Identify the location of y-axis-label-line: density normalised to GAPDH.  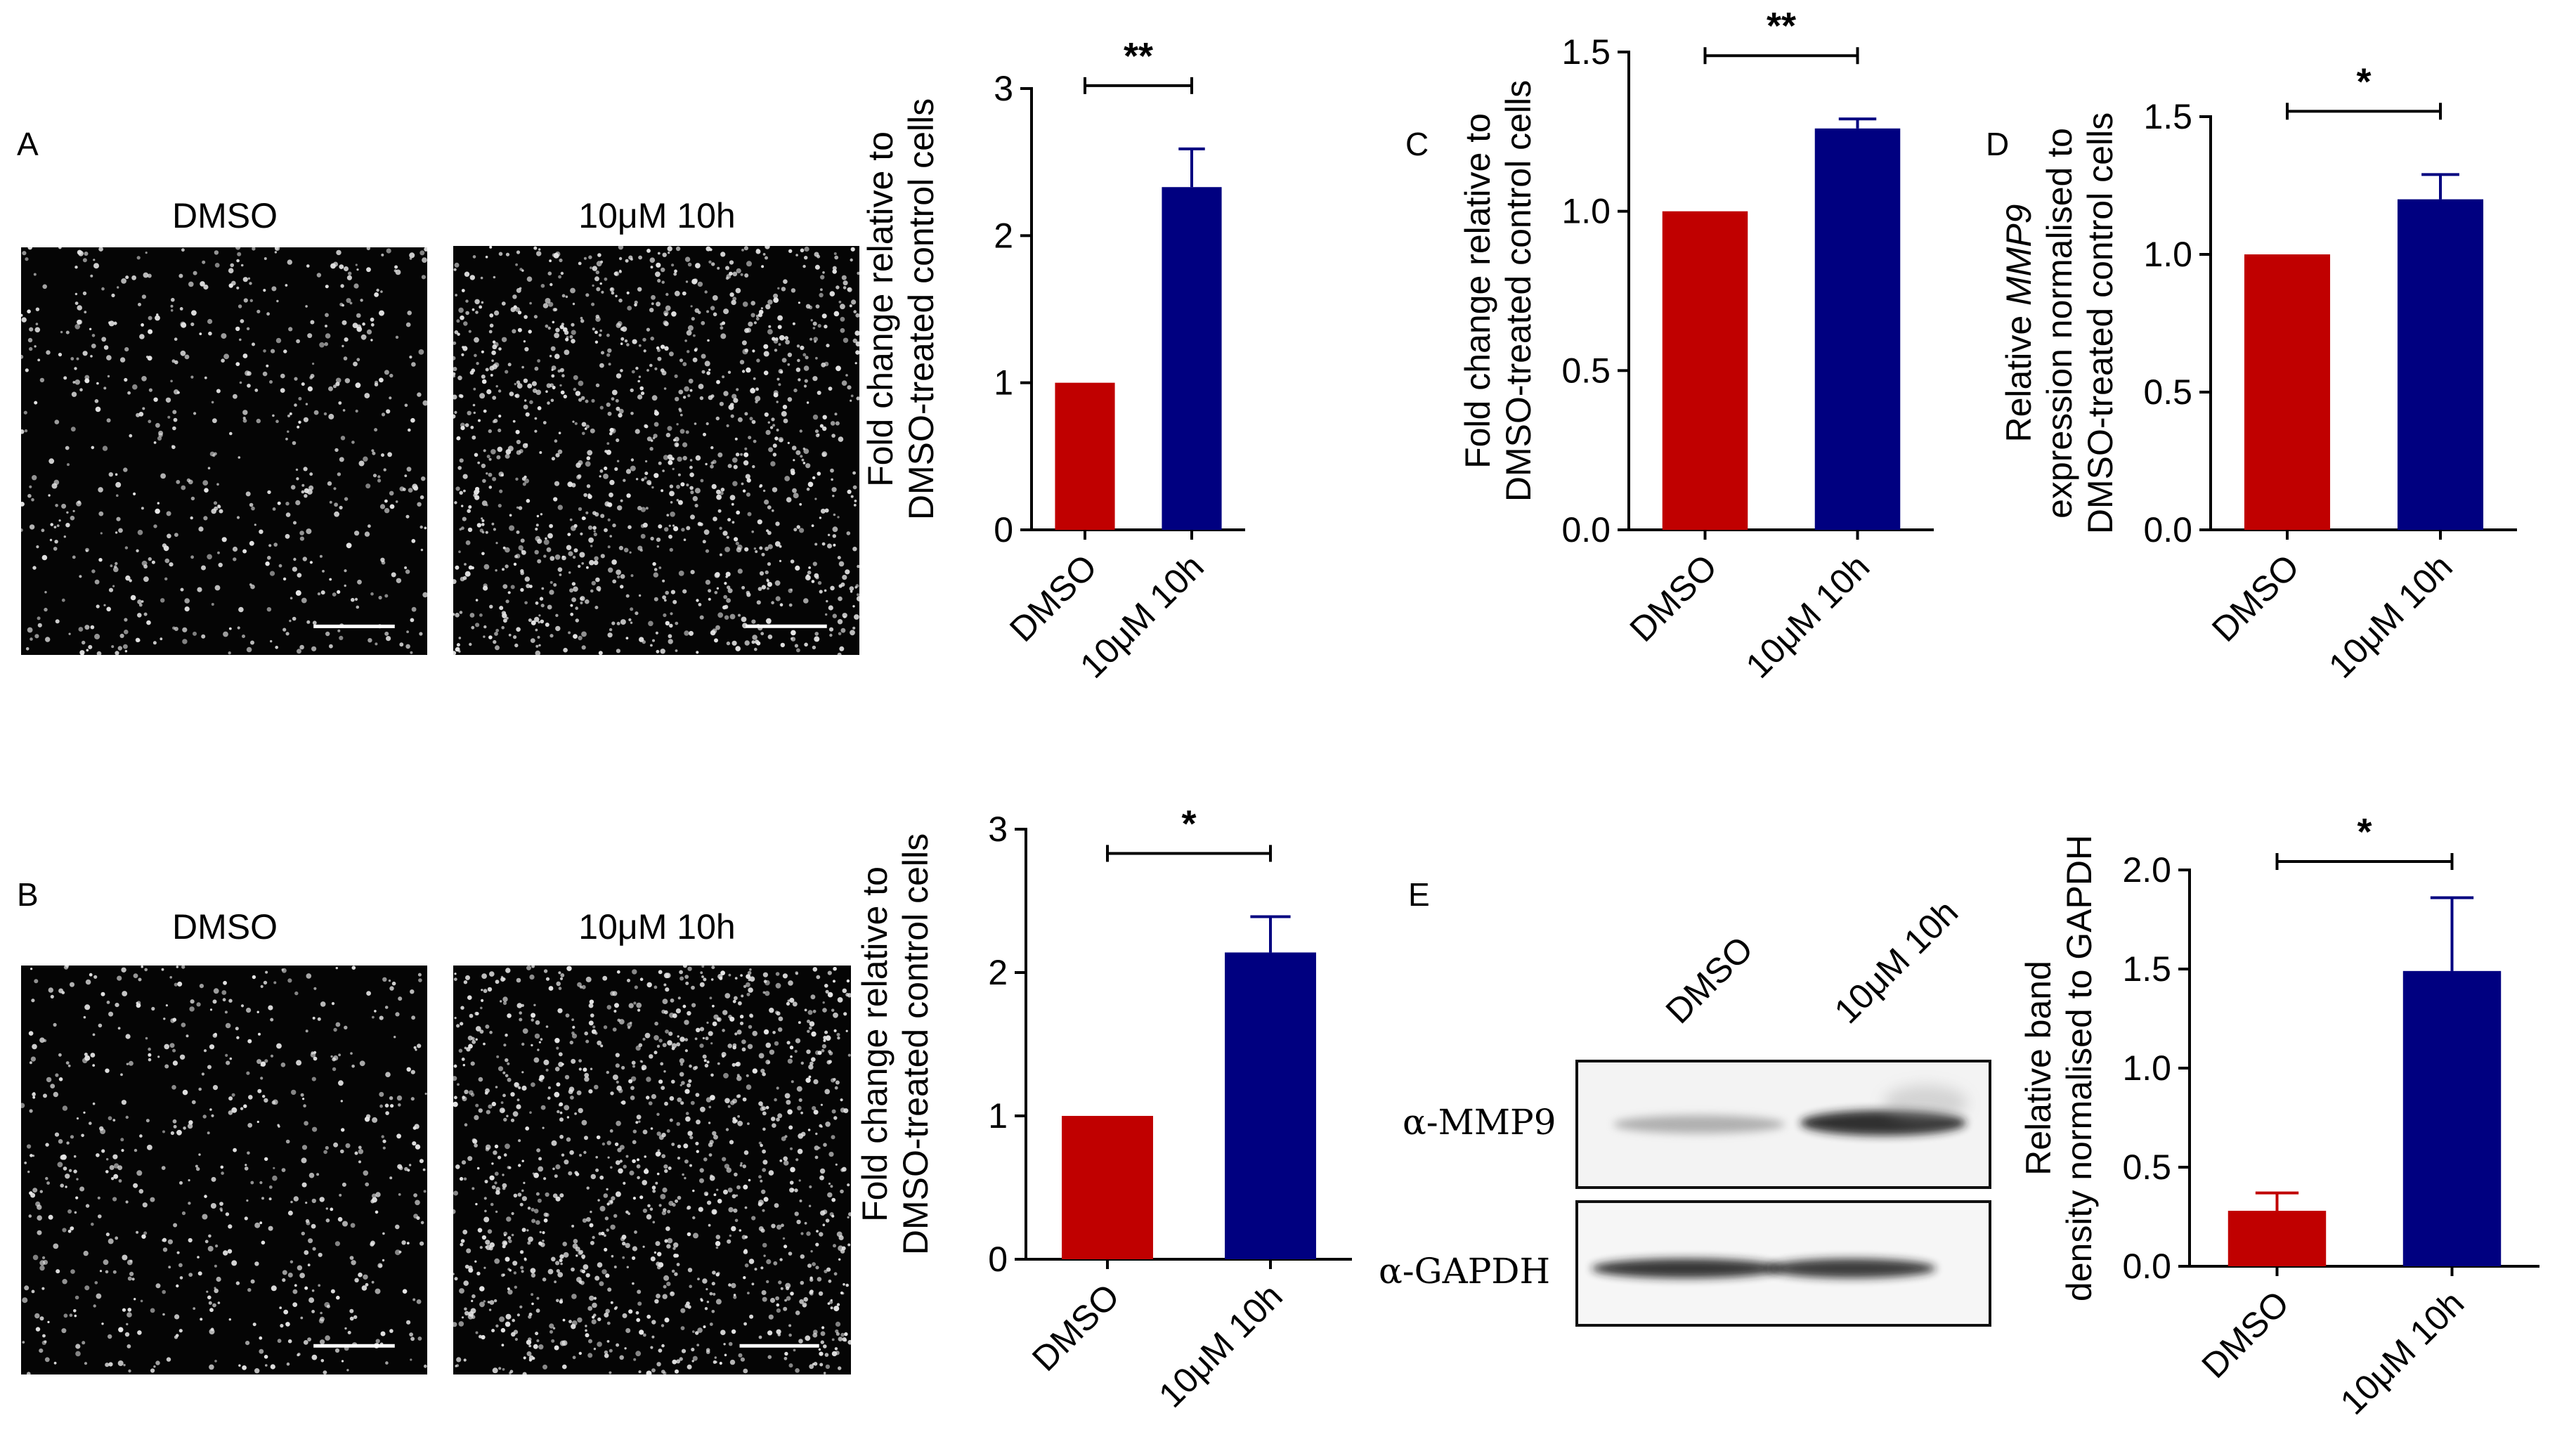
(2079, 1068).